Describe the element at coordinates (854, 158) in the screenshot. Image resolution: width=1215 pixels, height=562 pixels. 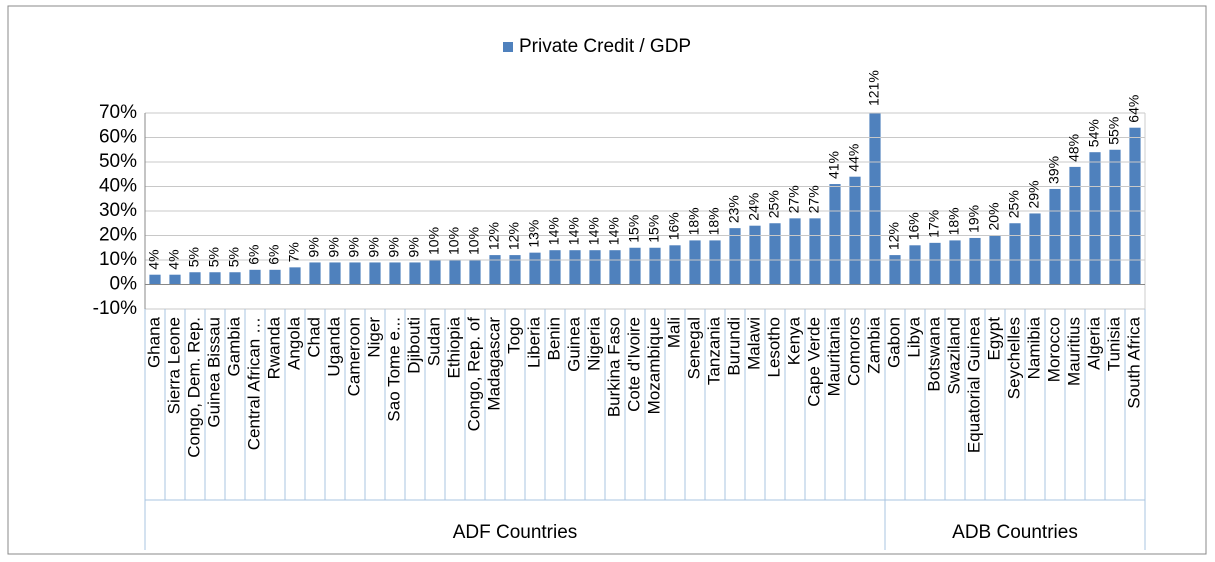
I see `value-label: 44%` at that location.